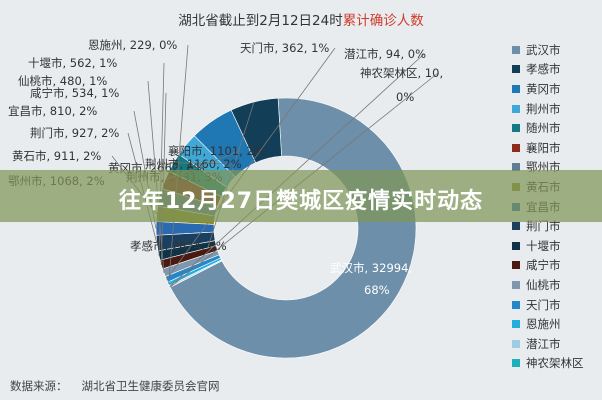 The image size is (602, 400). I want to click on slice-data-label: 咸宁市, 534, 1%, so click(74, 93).